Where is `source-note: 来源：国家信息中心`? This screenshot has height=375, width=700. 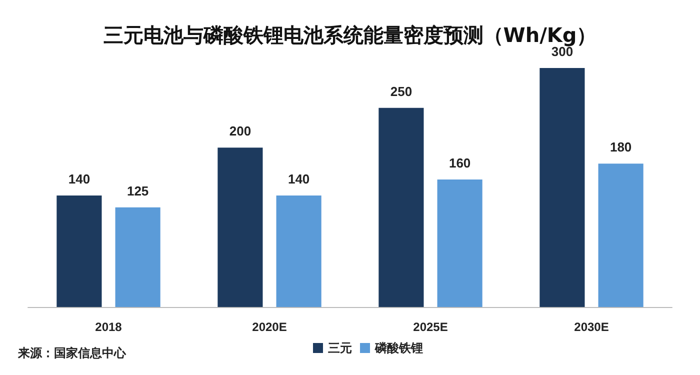
source-note: 来源：国家信息中心 is located at coordinates (72, 353).